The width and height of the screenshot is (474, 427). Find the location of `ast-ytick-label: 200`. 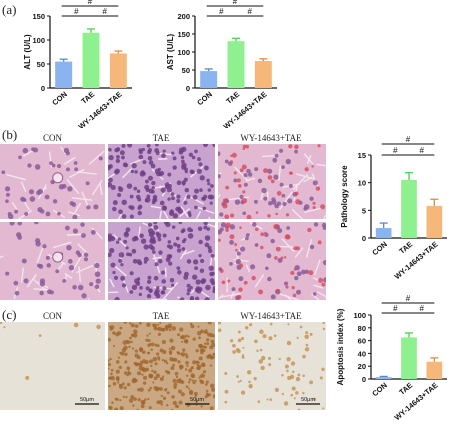

ast-ytick-label: 200 is located at coordinates (183, 16).